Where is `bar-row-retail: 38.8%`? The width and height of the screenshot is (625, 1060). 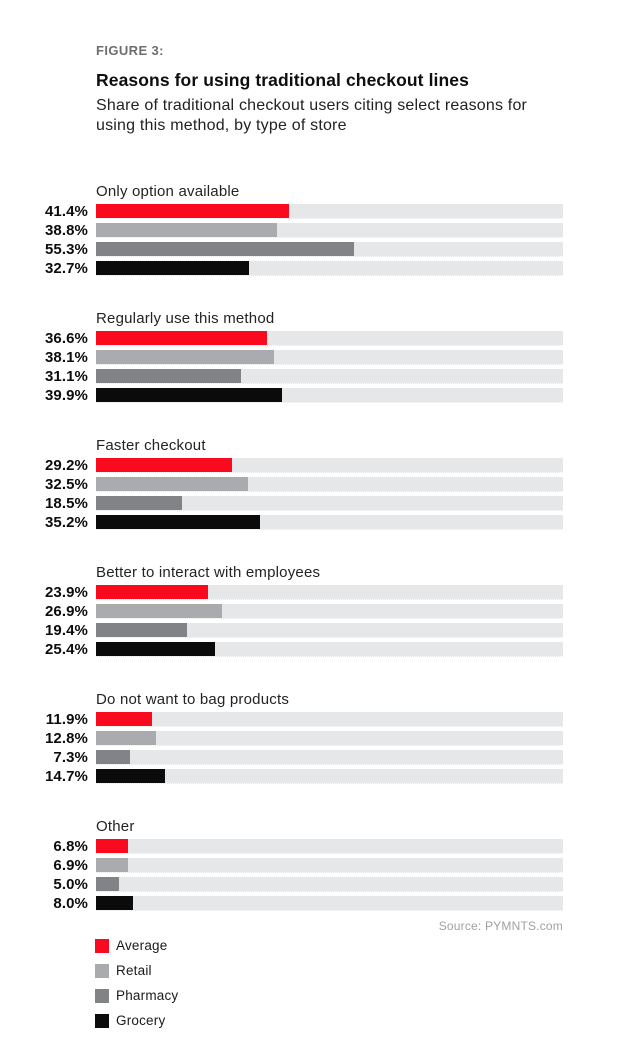
bar-row-retail: 38.8% is located at coordinates (296, 230).